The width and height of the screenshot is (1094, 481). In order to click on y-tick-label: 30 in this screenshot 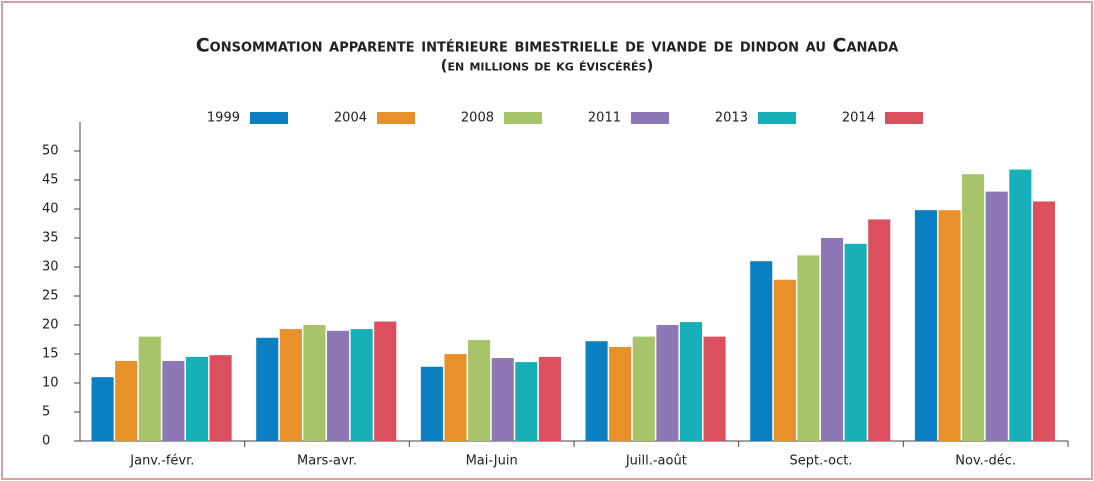, I will do `click(50, 267)`.